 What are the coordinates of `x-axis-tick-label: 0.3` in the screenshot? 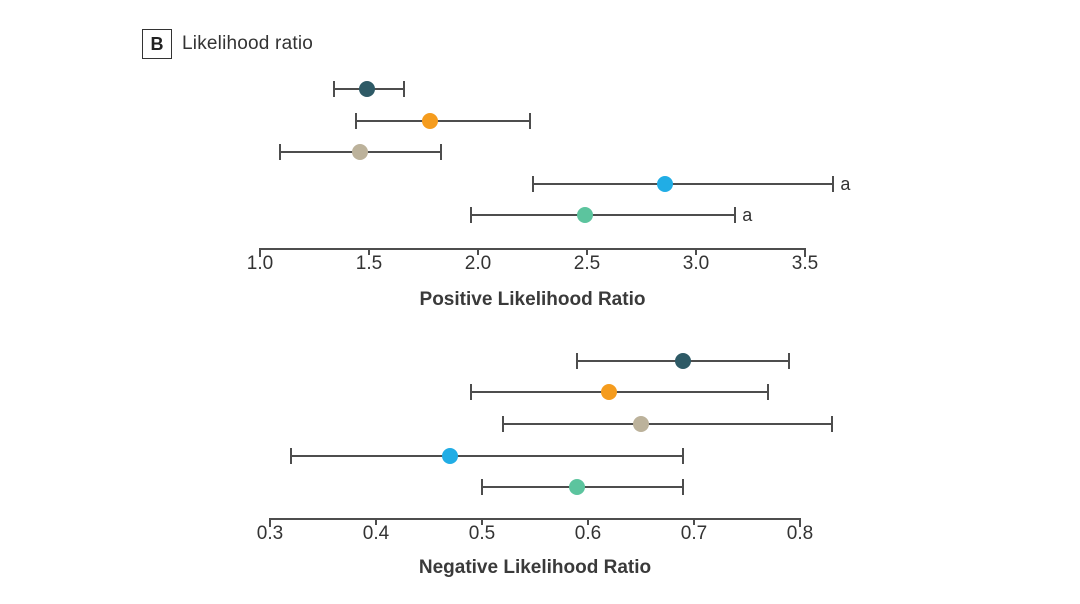 It's located at (270, 533).